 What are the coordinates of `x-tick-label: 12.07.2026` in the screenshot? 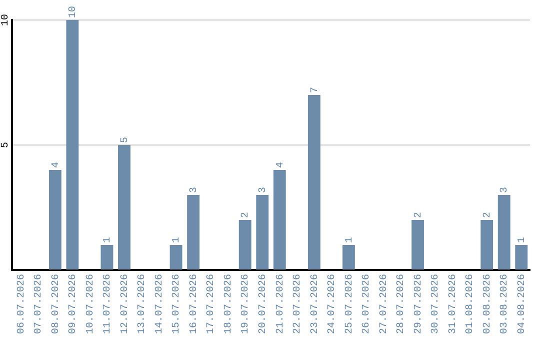 It's located at (125, 304).